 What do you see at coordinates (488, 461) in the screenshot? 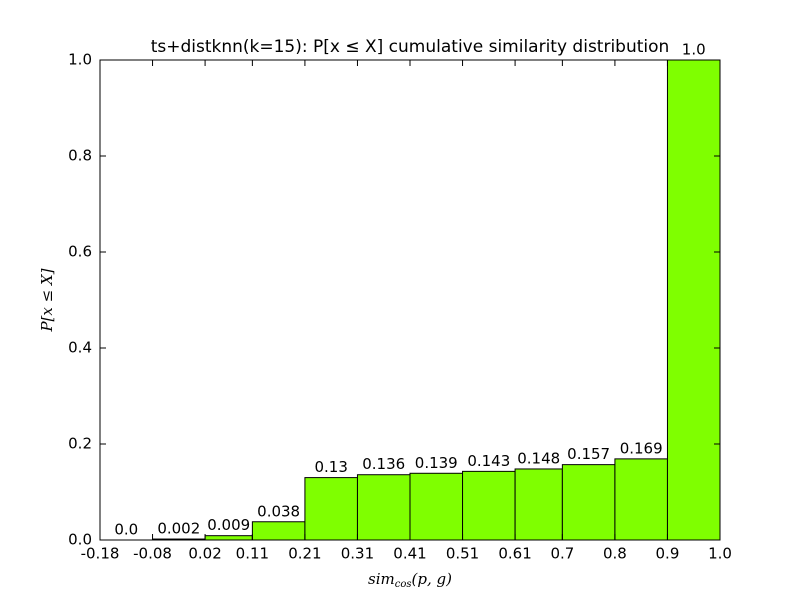
I see `value-label: 0.143` at bounding box center [488, 461].